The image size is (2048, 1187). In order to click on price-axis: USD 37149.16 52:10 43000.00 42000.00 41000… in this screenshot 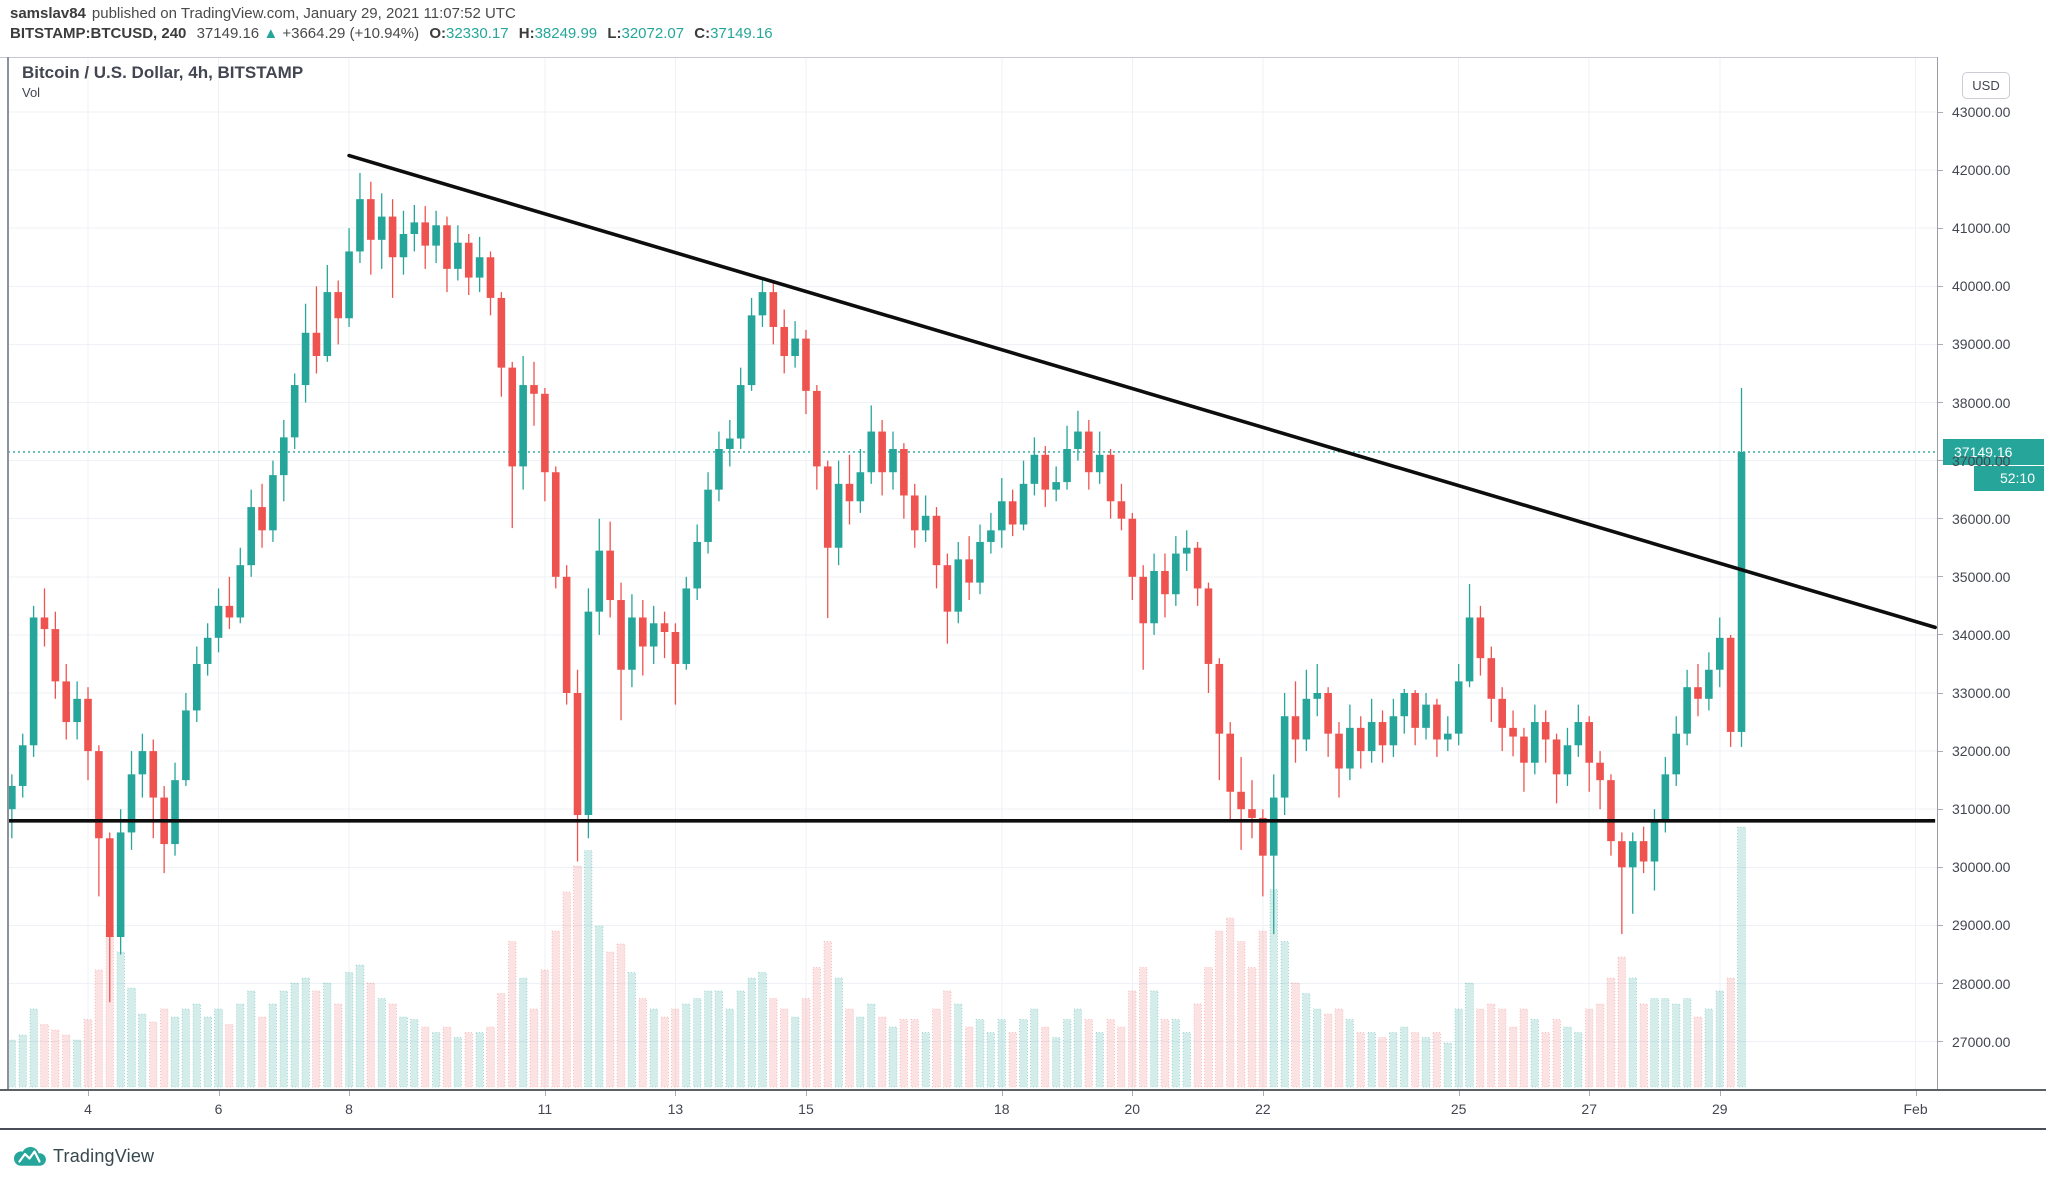, I will do `click(1993, 573)`.